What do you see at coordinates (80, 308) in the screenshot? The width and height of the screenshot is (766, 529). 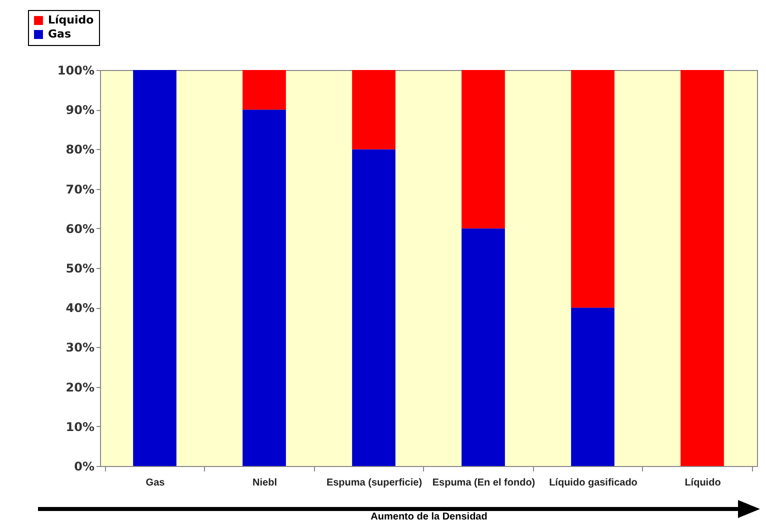 I see `y-tick-label: 40%` at bounding box center [80, 308].